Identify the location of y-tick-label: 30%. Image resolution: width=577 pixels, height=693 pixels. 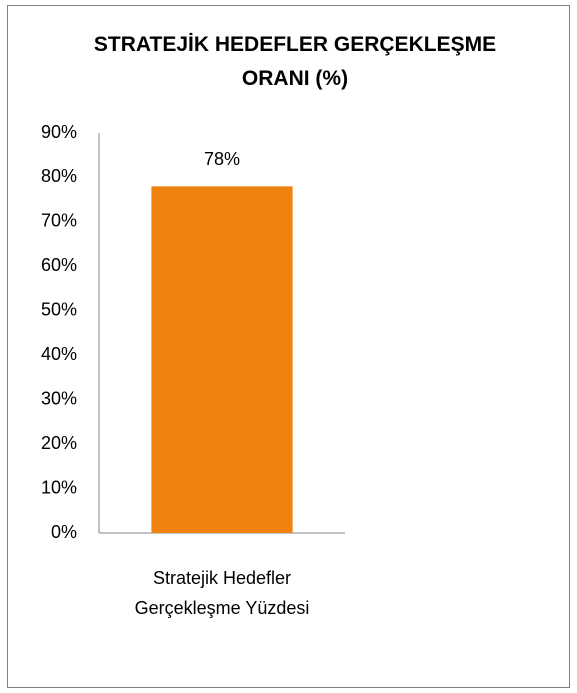
(59, 398).